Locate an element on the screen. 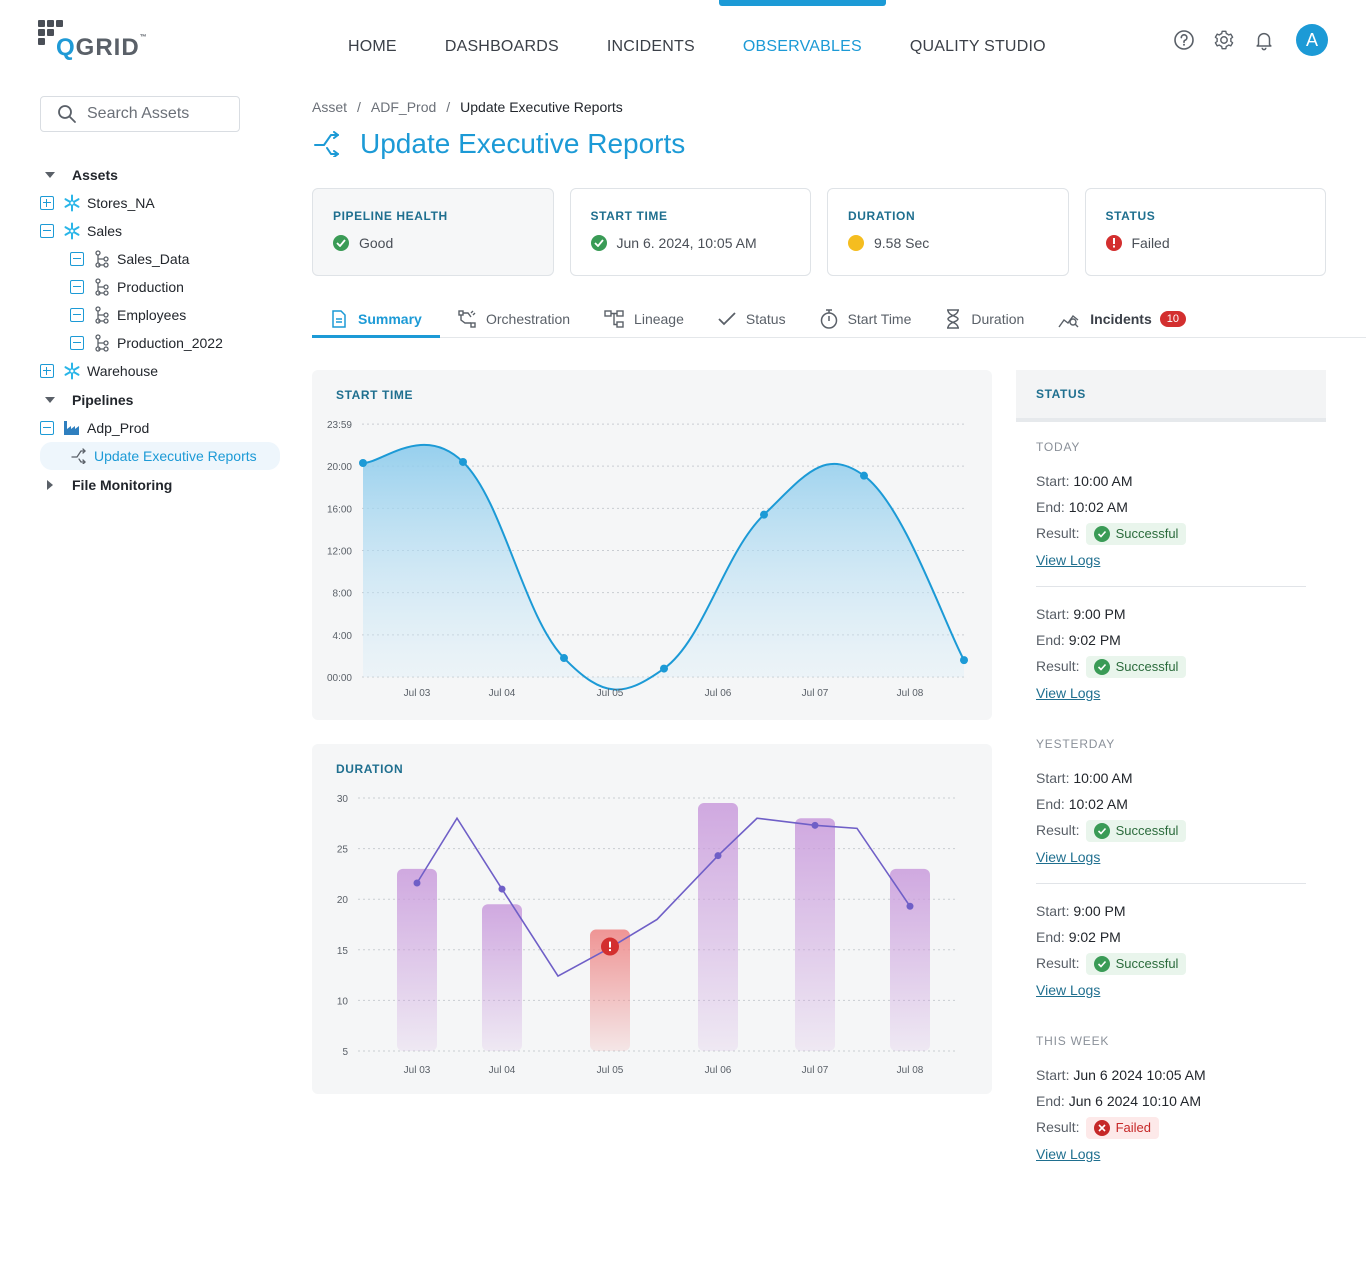 Image resolution: width=1366 pixels, height=1288 pixels. result-badge: Failed is located at coordinates (1122, 1128).